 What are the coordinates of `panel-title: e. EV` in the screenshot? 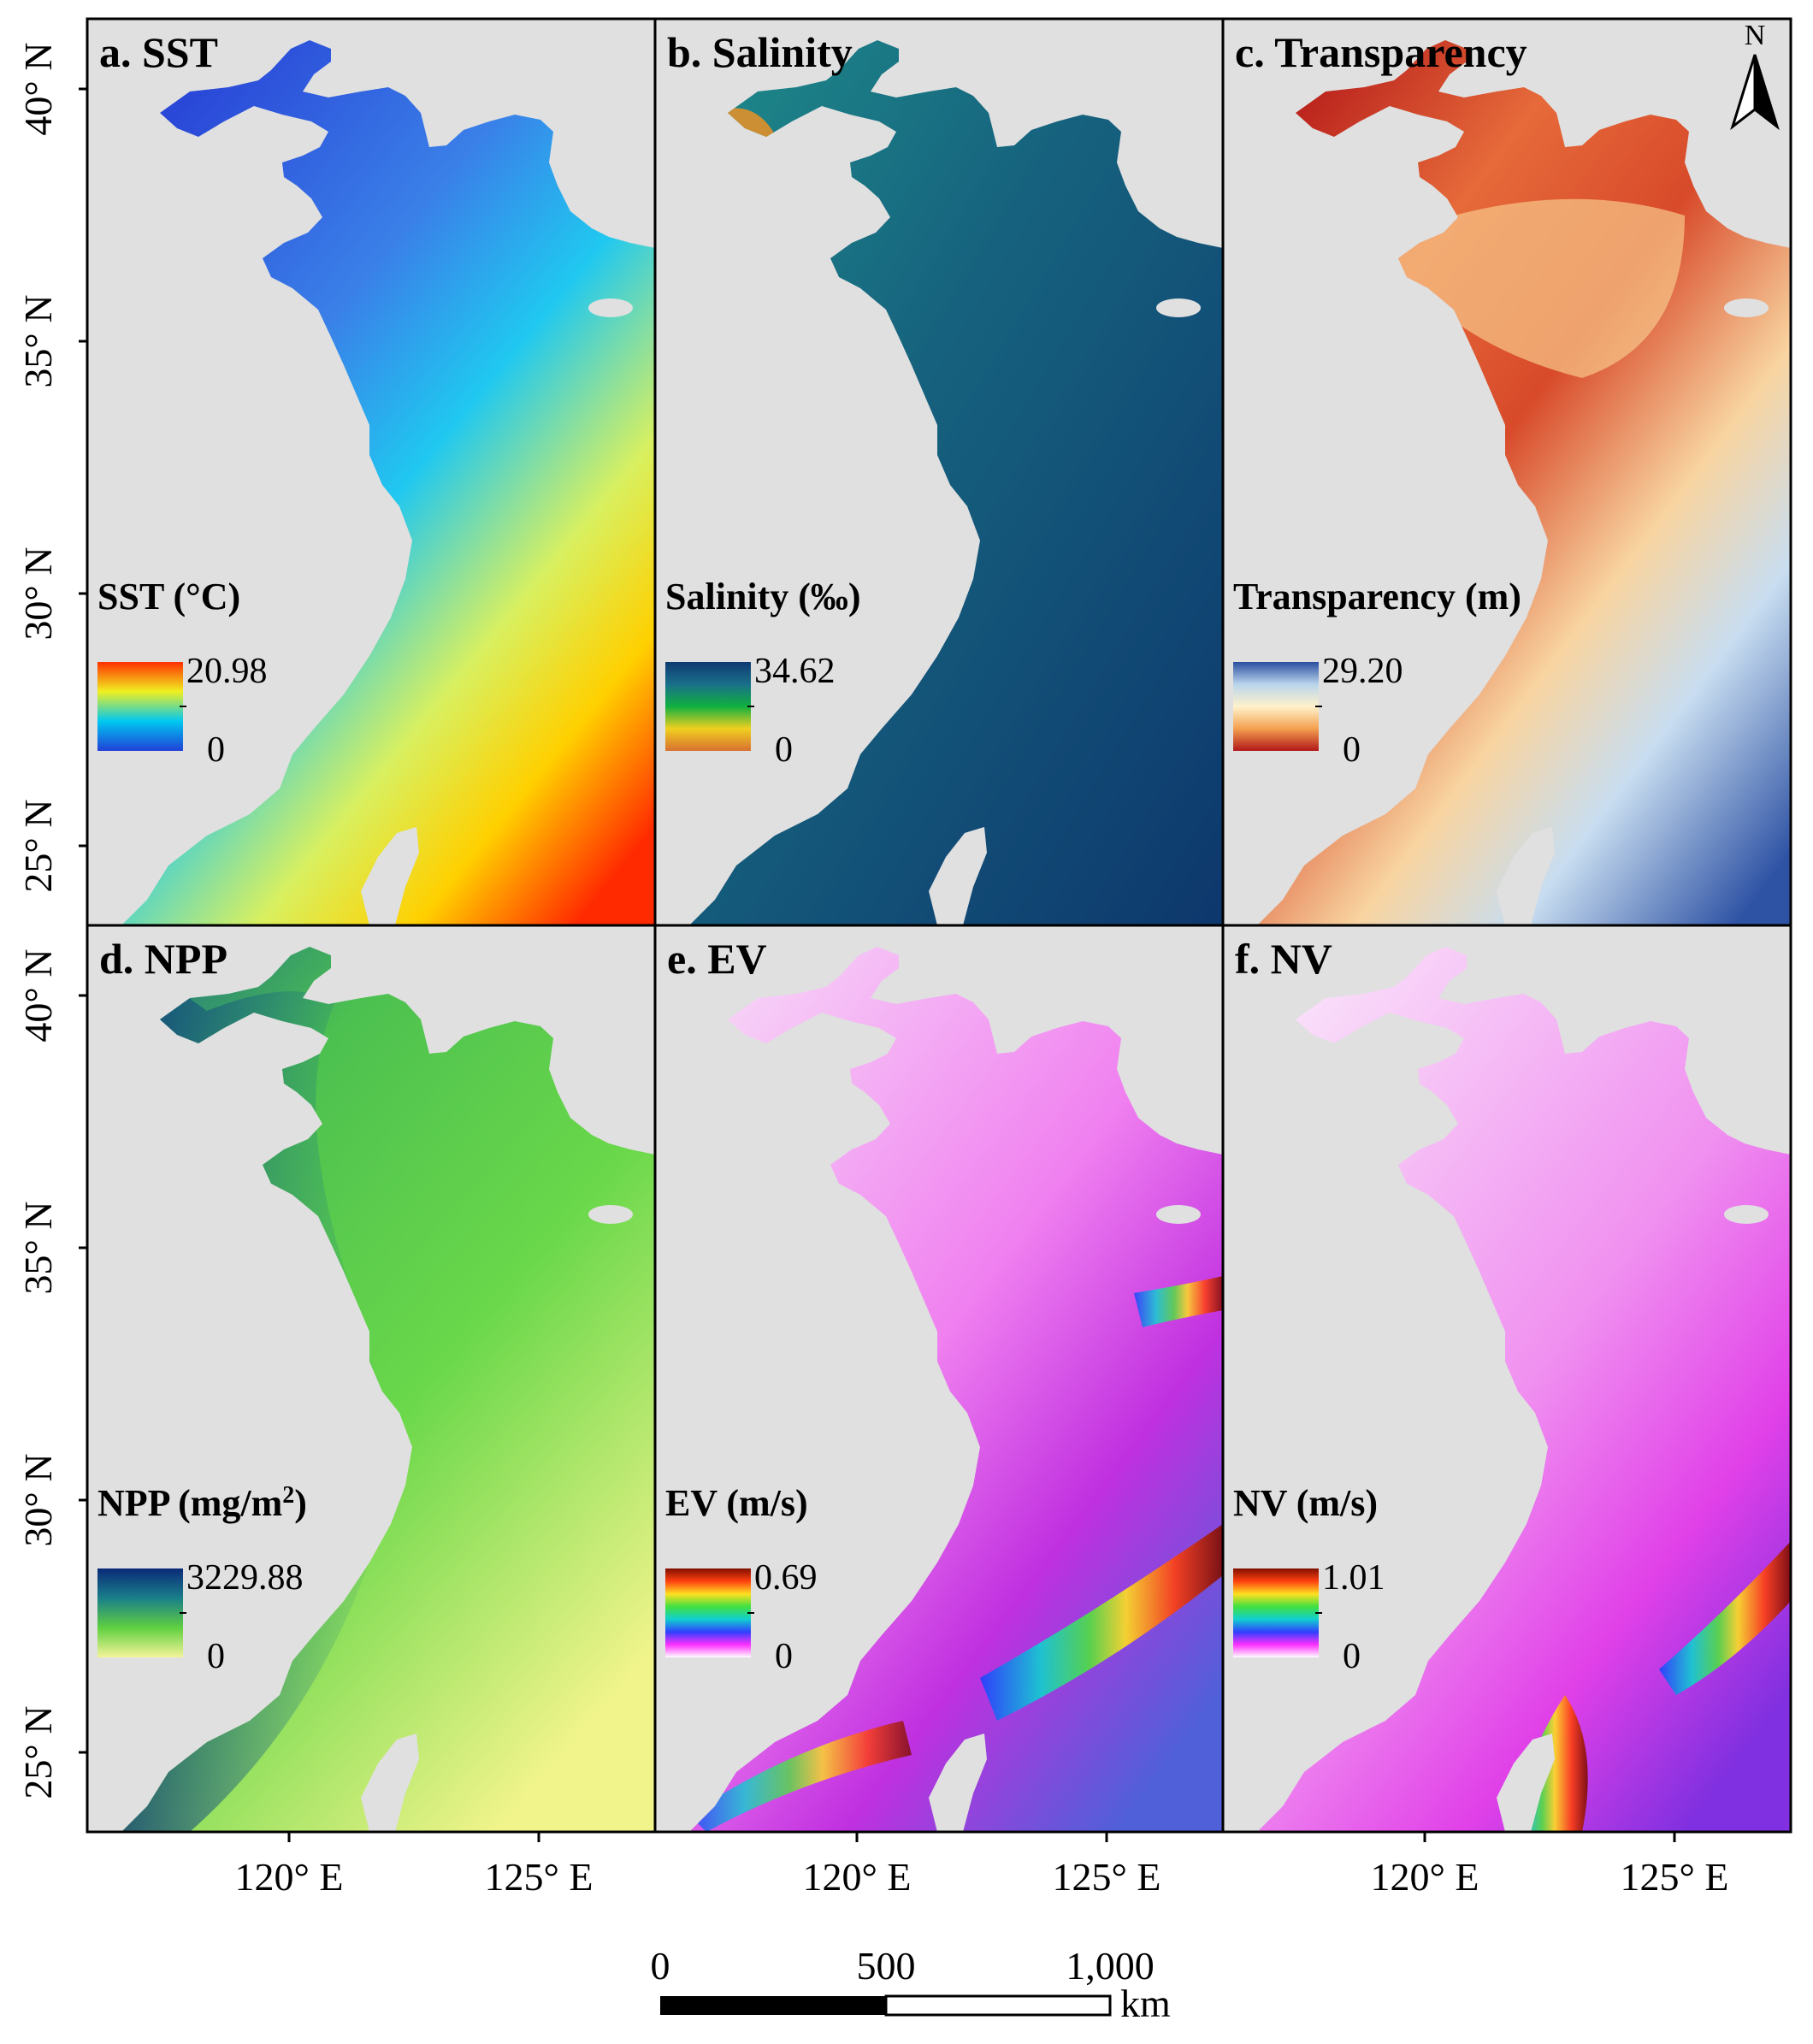 It's located at (717, 959).